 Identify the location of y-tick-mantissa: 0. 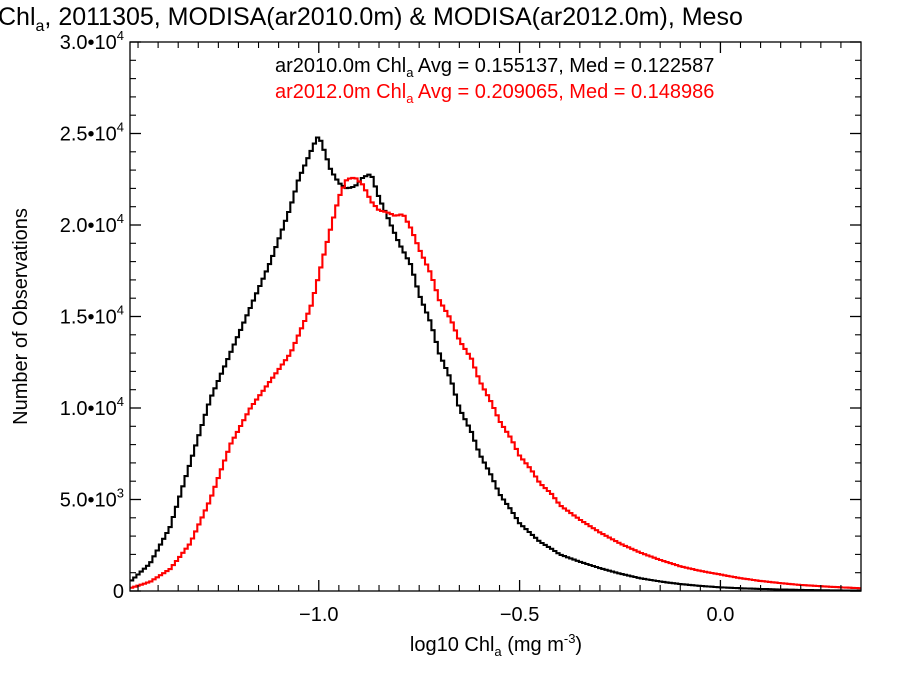
(118, 592).